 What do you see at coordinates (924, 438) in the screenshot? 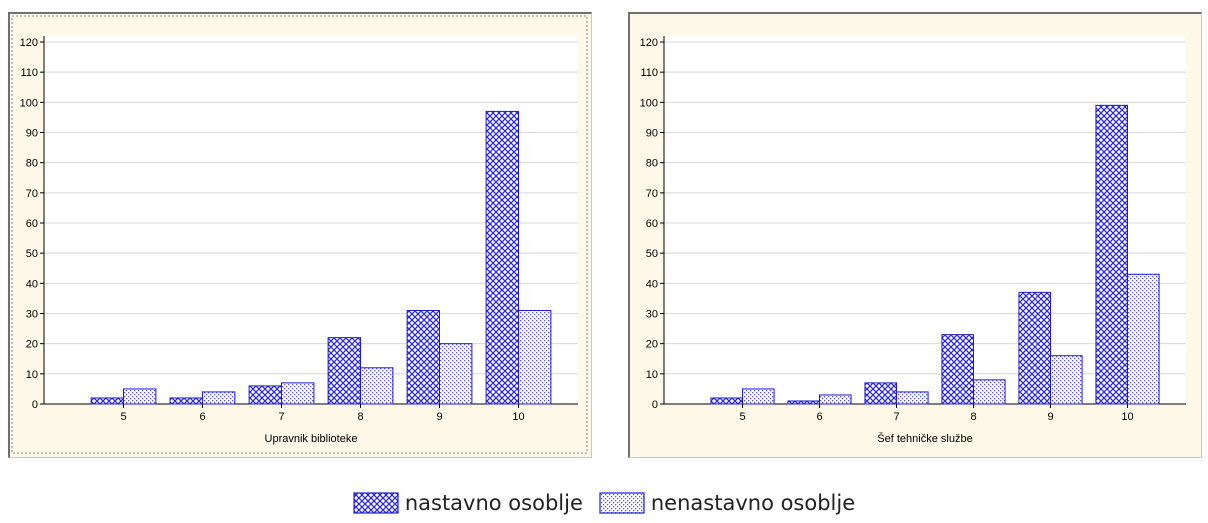
I see `x-axis-label: Šef tehničke službe` at bounding box center [924, 438].